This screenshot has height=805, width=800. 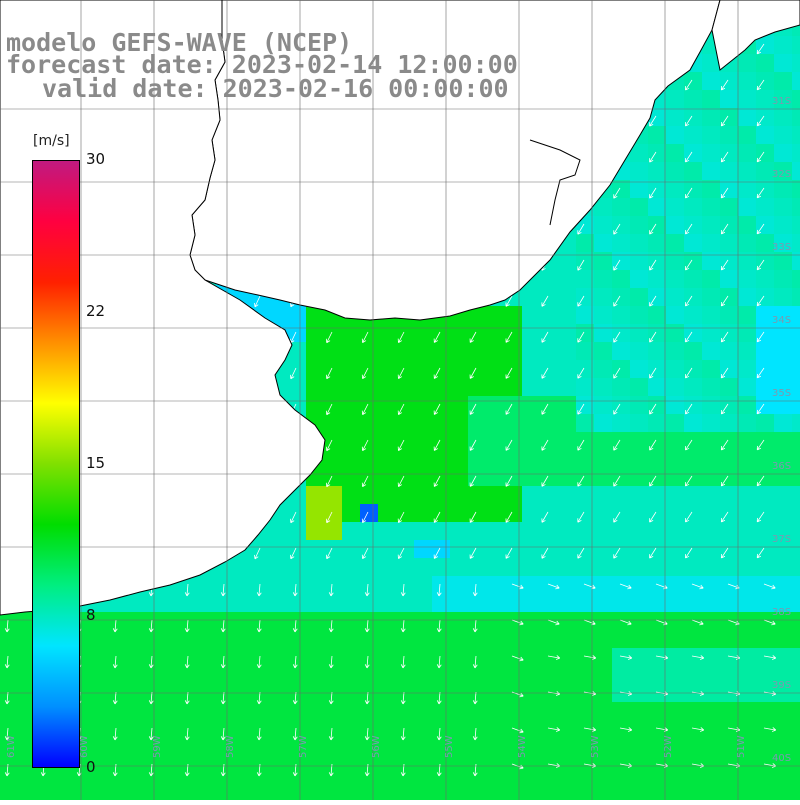 I want to click on latitude-label: 39S, so click(x=781, y=685).